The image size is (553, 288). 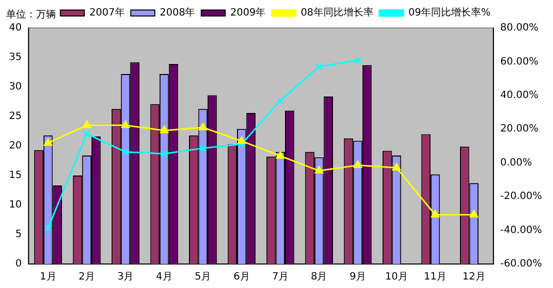 What do you see at coordinates (519, 28) in the screenshot?
I see `y2-tick-label: 80.00%` at bounding box center [519, 28].